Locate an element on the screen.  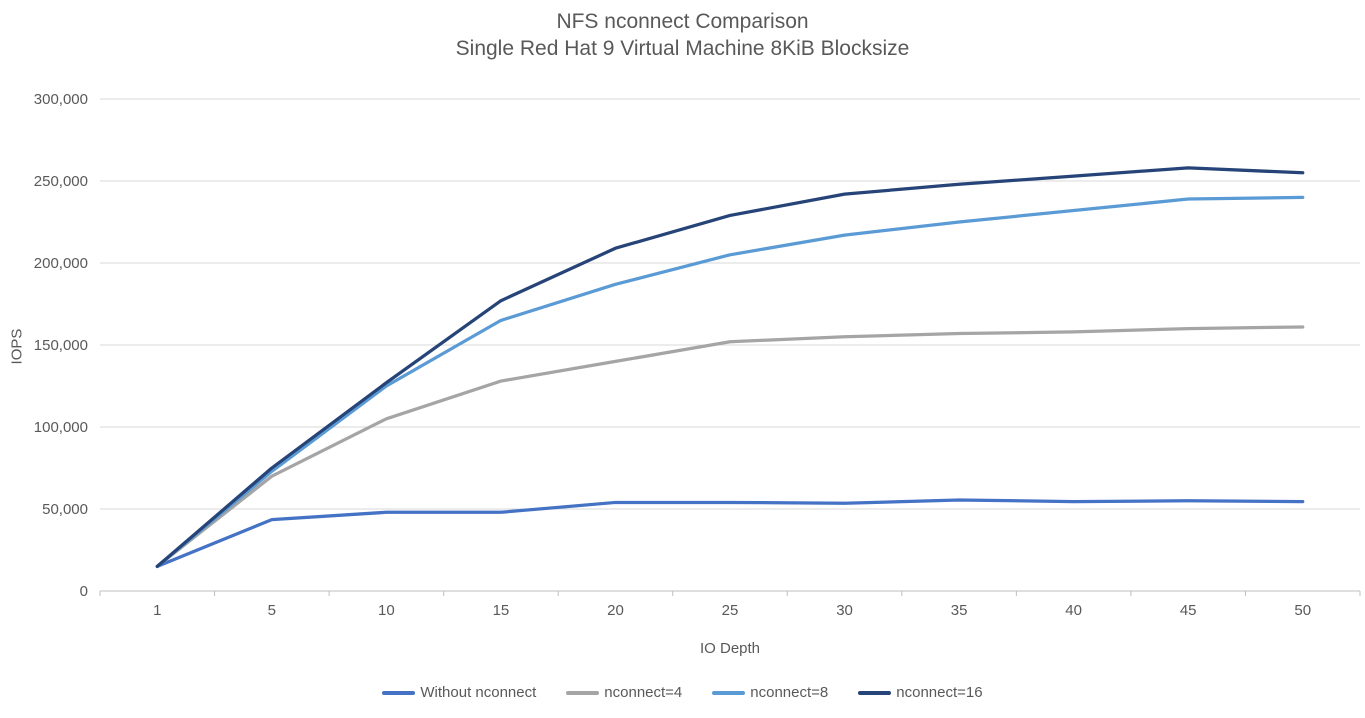
legend-label: nconnect=8 is located at coordinates (789, 692).